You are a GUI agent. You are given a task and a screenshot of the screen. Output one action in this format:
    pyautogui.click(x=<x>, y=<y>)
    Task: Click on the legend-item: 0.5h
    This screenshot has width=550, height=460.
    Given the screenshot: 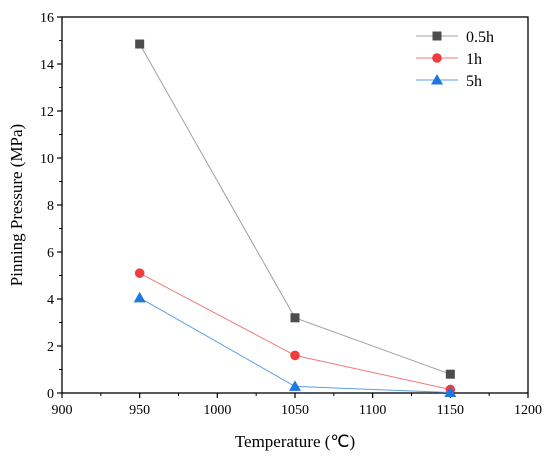 What is the action you would take?
    pyautogui.click(x=455, y=37)
    